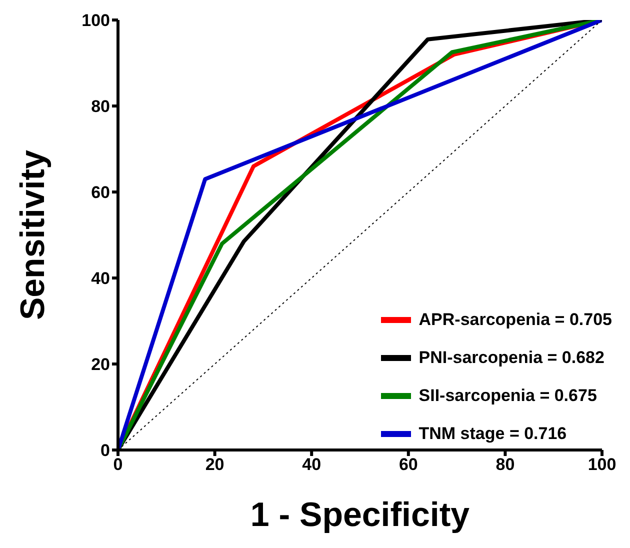 This screenshot has width=630, height=548. I want to click on x-tick-label: 100, so click(602, 464).